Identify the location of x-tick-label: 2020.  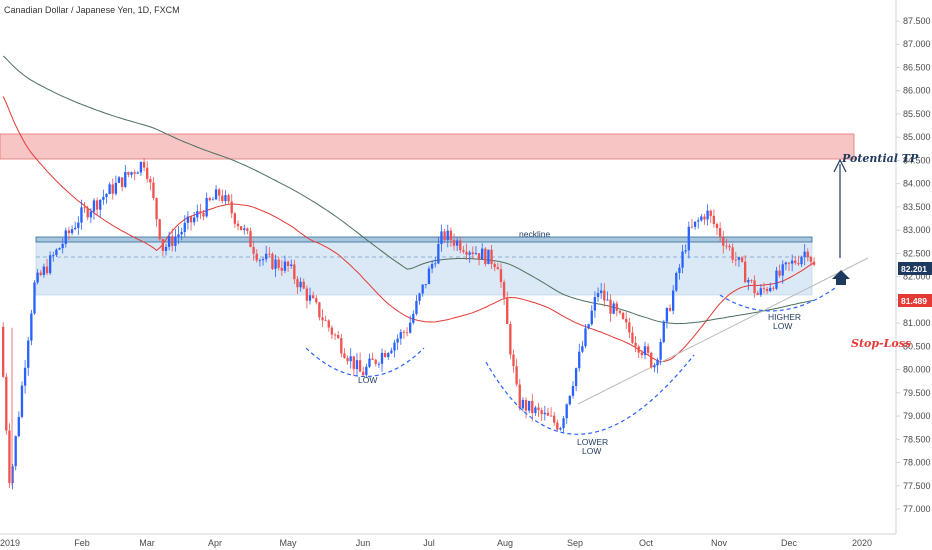
(862, 543).